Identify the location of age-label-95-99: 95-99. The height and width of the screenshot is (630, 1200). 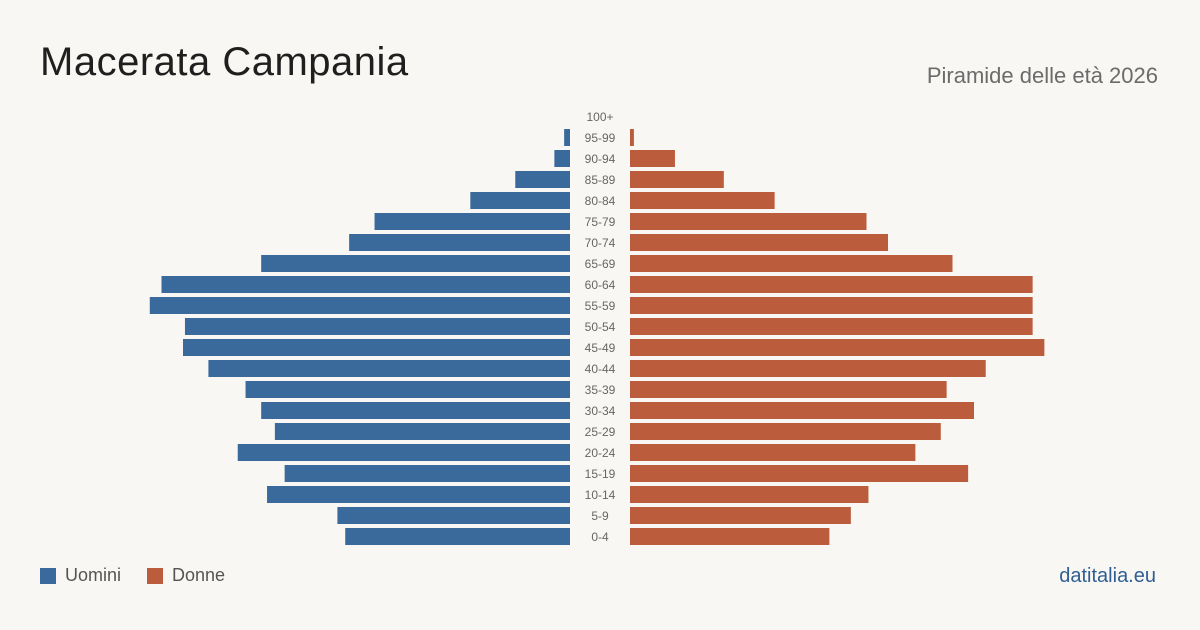
(600, 138).